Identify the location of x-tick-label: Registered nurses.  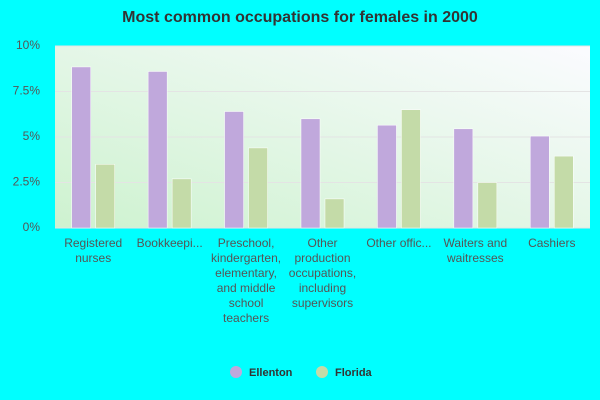
(93, 250).